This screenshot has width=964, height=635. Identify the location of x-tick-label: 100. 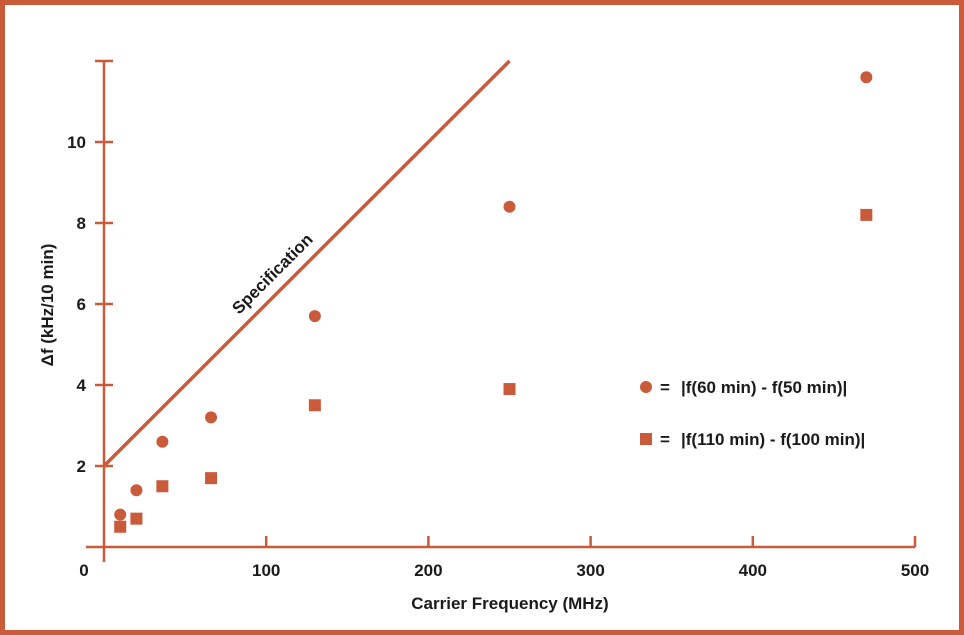
(266, 570).